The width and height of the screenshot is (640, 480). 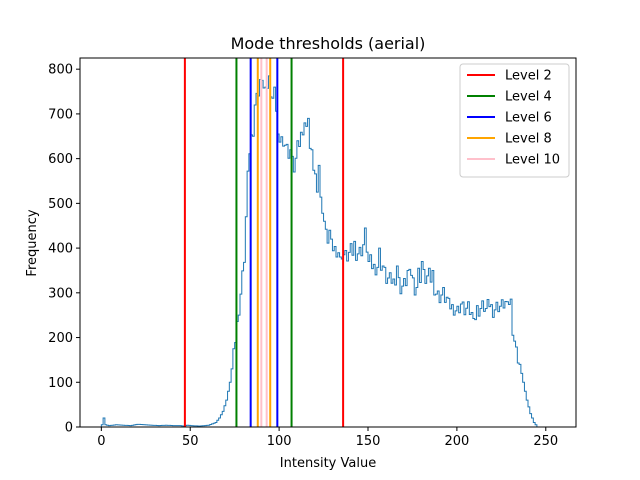 I want to click on y-tick-label: 200, so click(x=60, y=338).